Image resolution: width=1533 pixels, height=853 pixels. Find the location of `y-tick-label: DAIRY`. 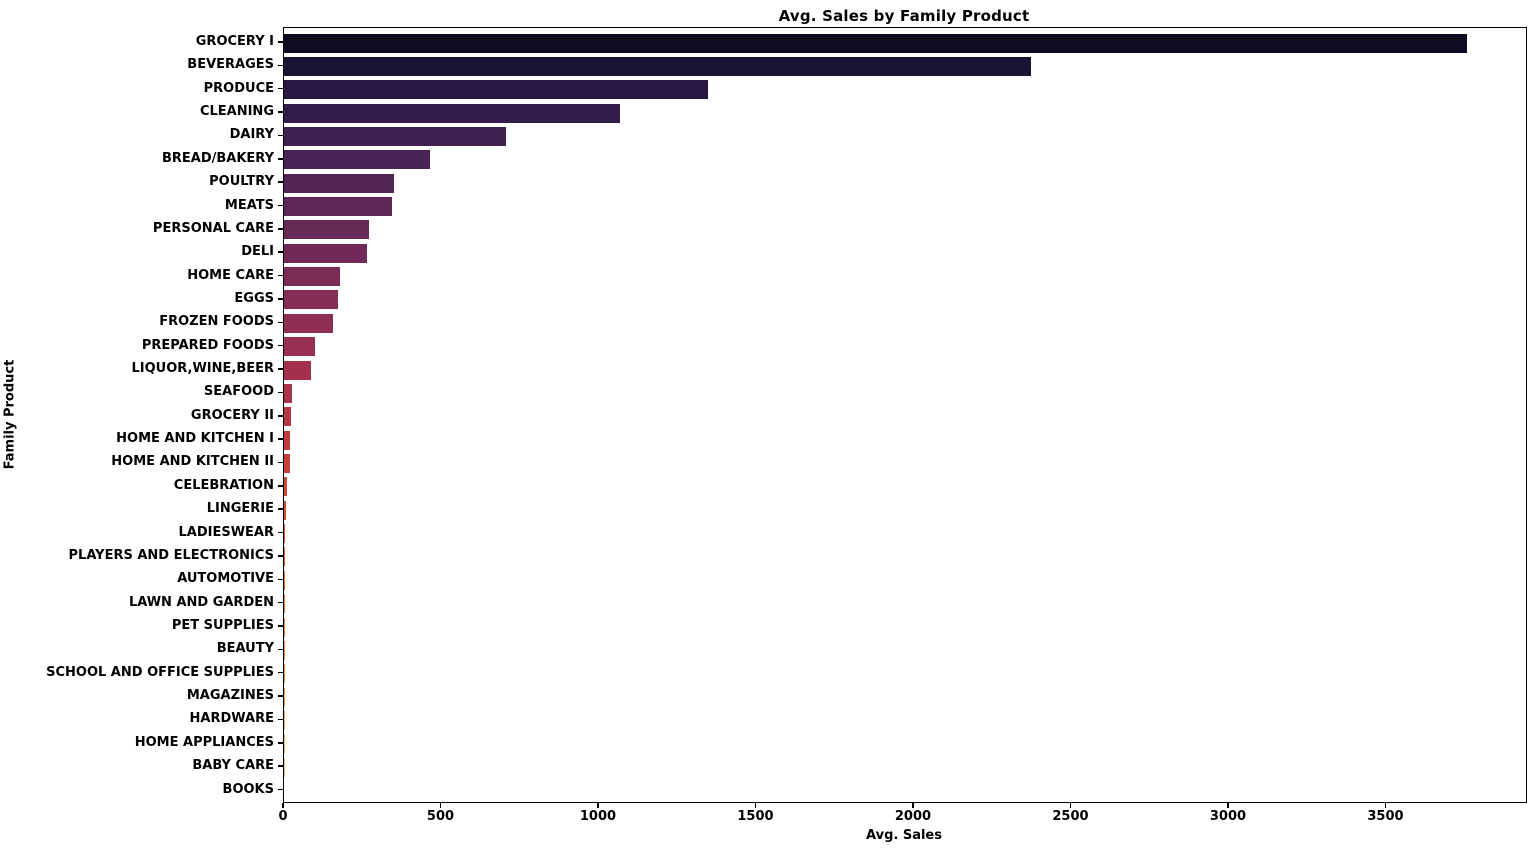

y-tick-label: DAIRY is located at coordinates (251, 135).